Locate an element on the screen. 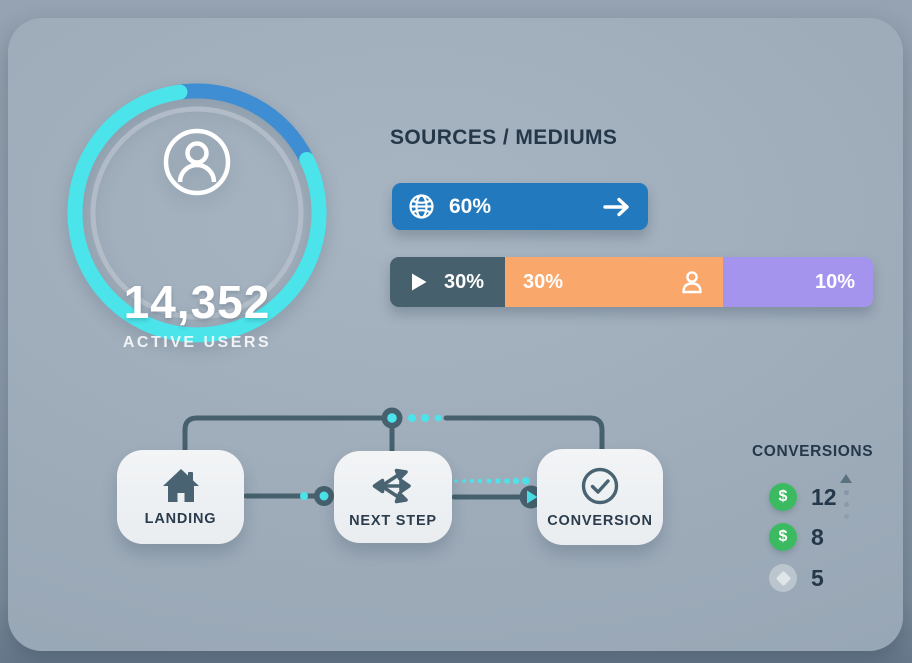  conversion-value: 8 is located at coordinates (817, 536).